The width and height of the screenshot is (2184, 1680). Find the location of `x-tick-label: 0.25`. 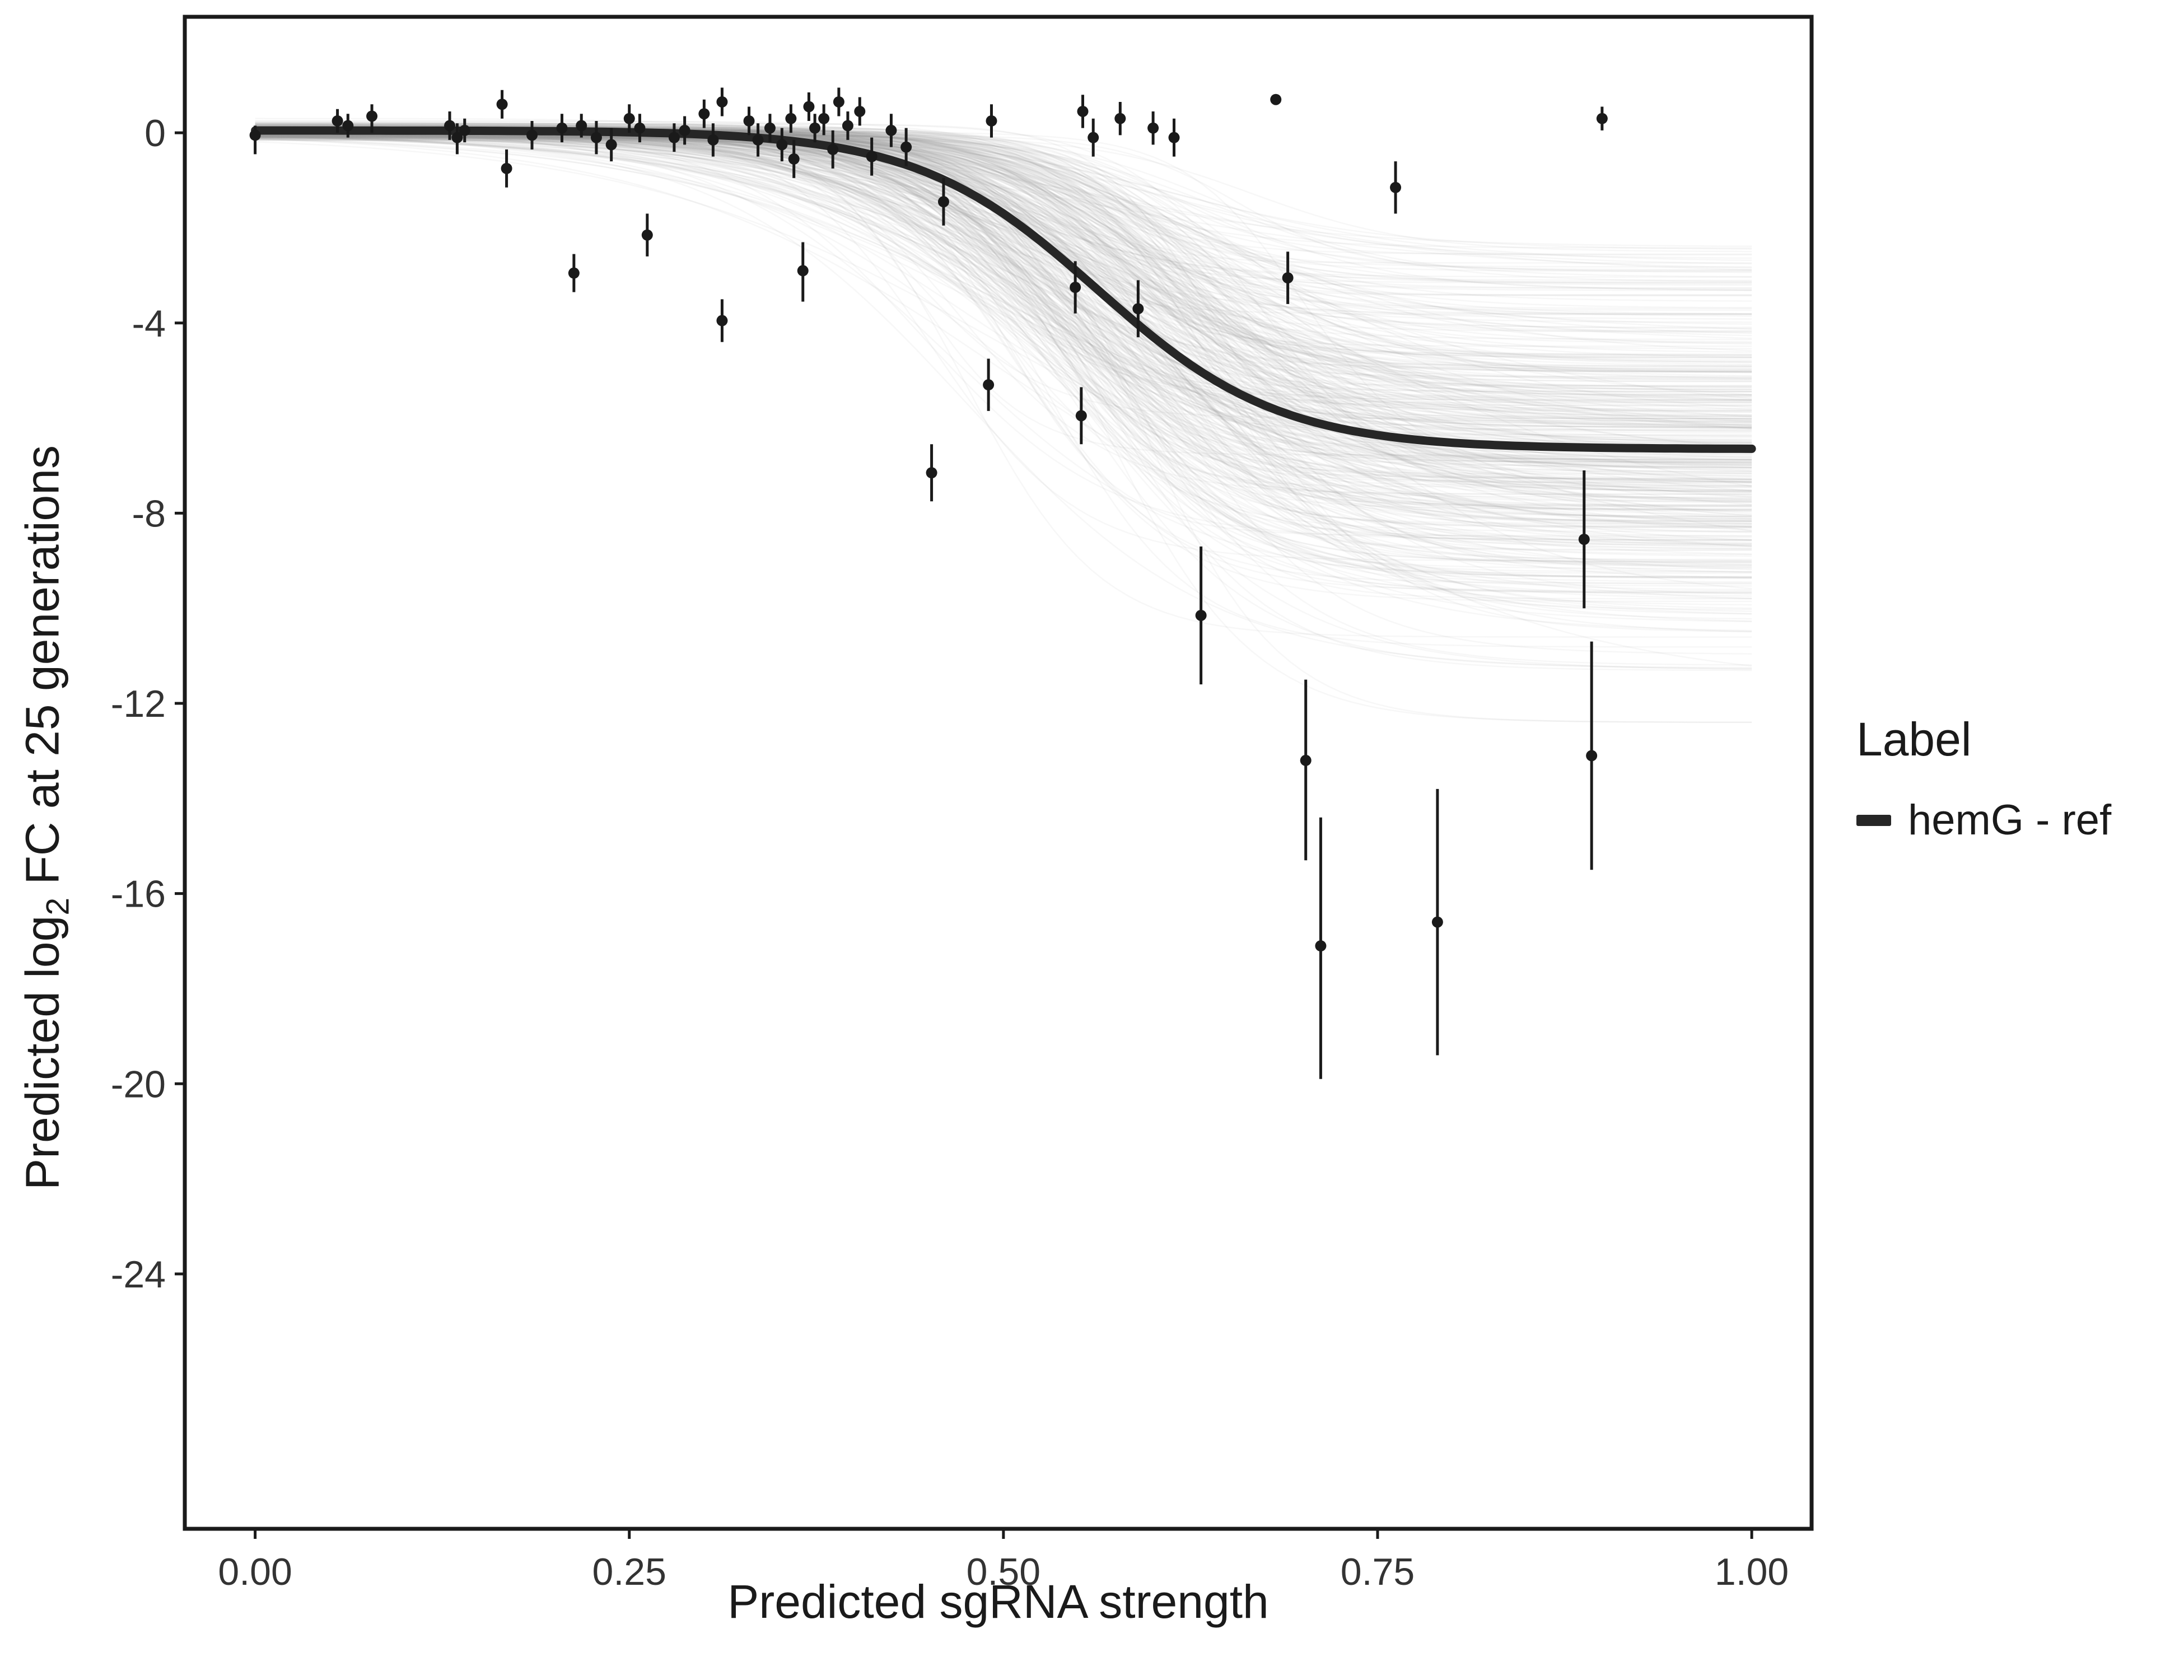

x-tick-label: 0.25 is located at coordinates (629, 1572).